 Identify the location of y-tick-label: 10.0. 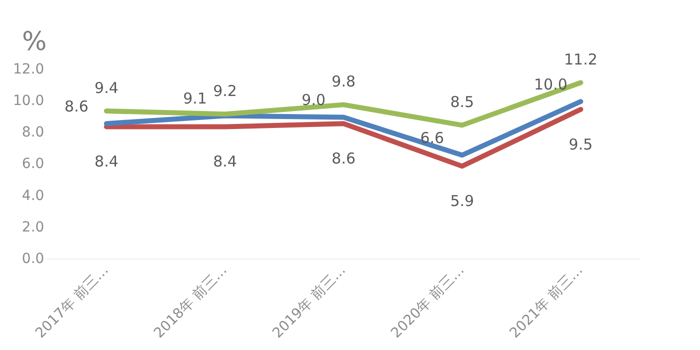
(28, 101).